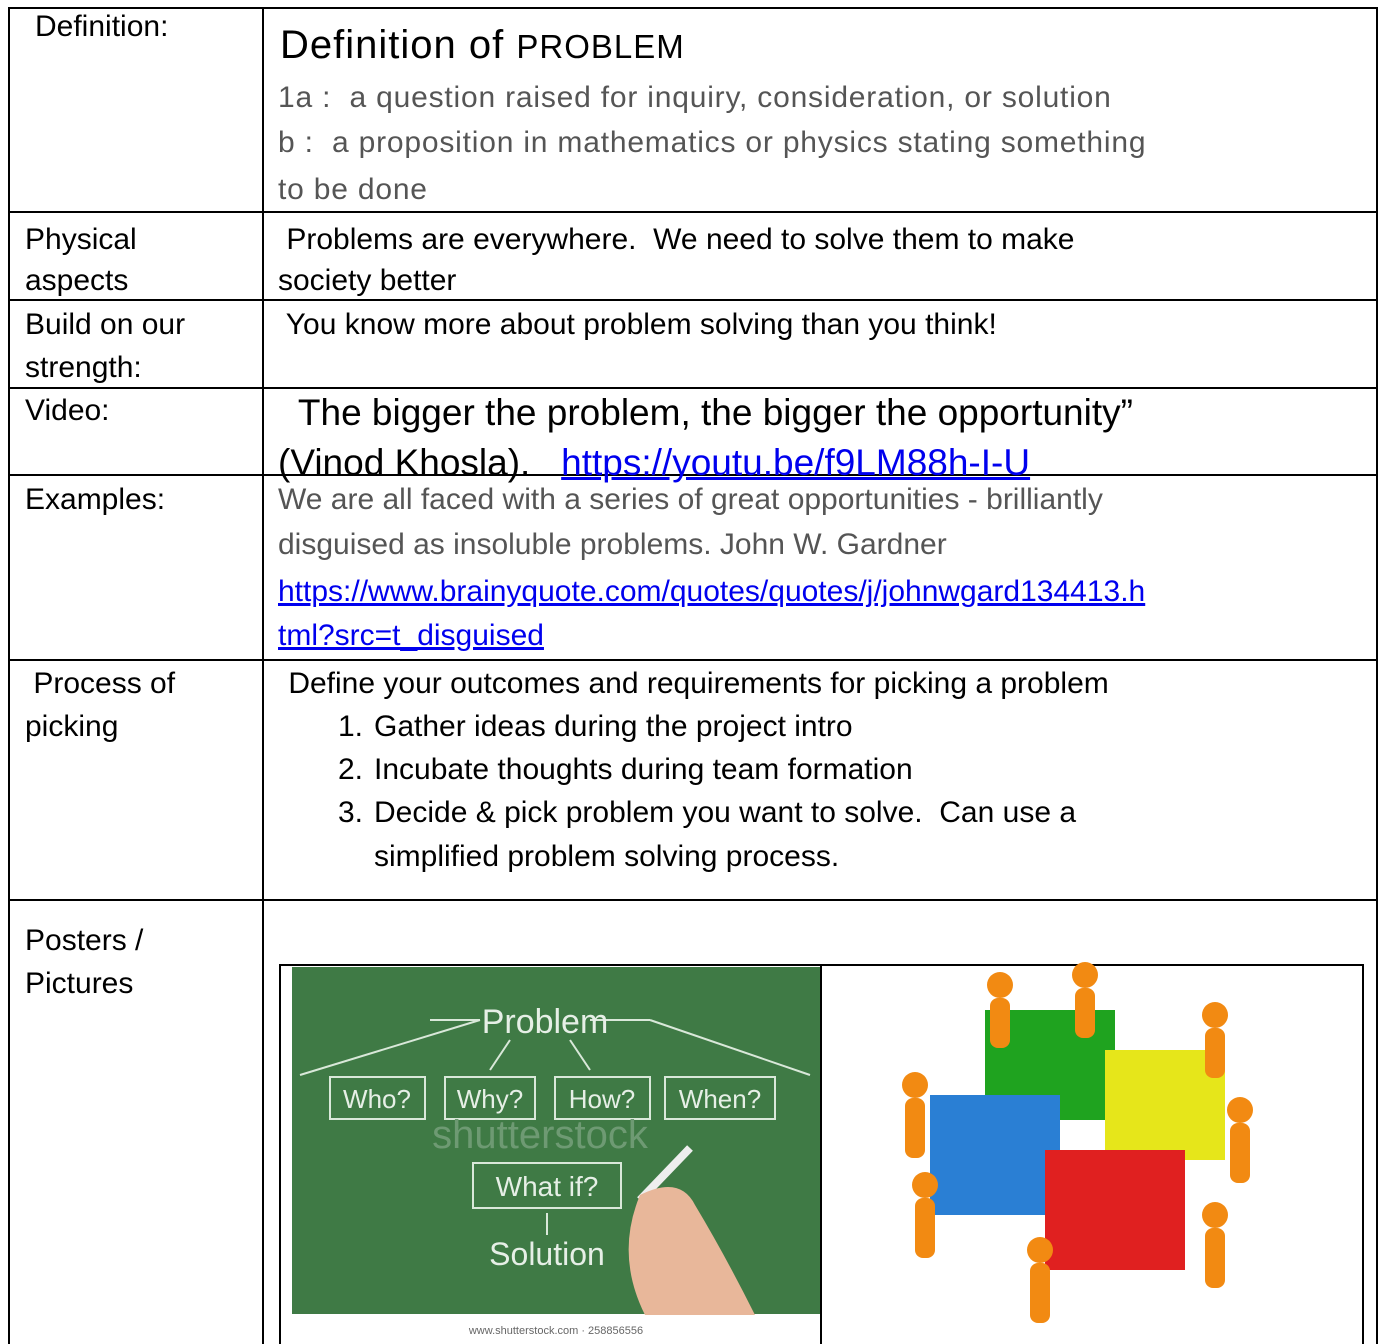  What do you see at coordinates (404, 462) in the screenshot?
I see `attribution: (Vinod Khosla).` at bounding box center [404, 462].